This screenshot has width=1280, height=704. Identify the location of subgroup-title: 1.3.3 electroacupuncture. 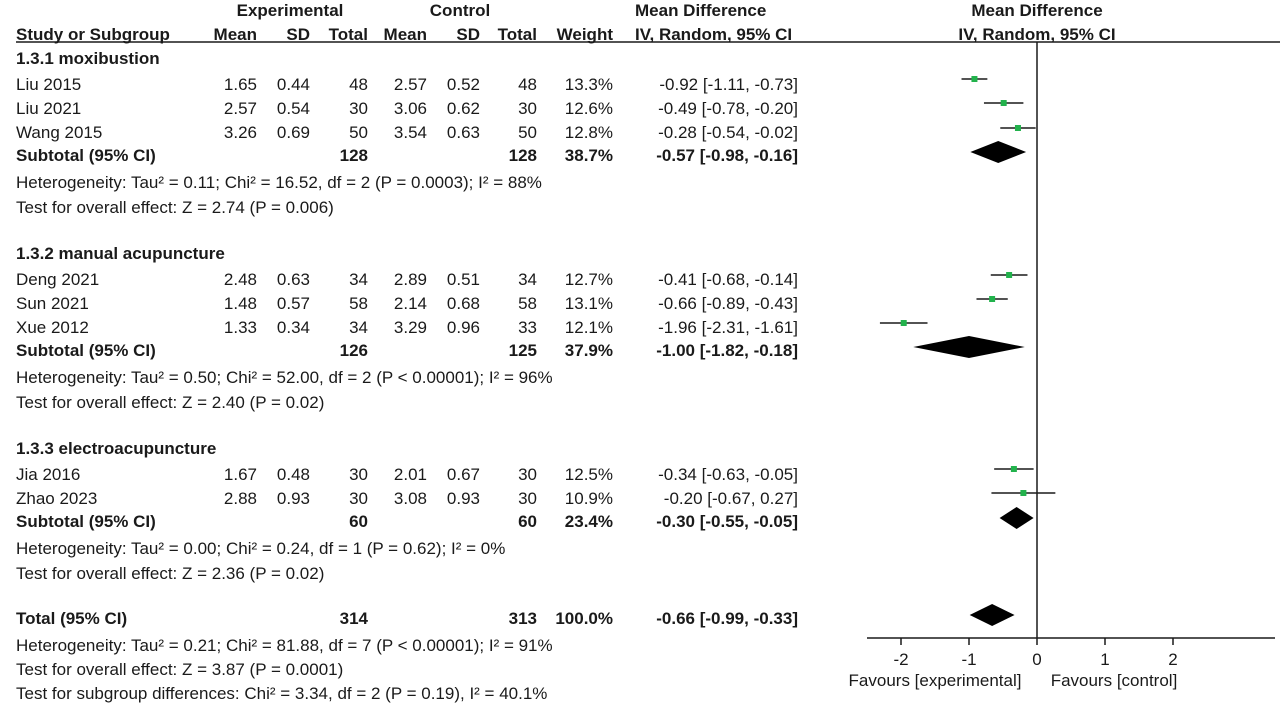
(116, 448).